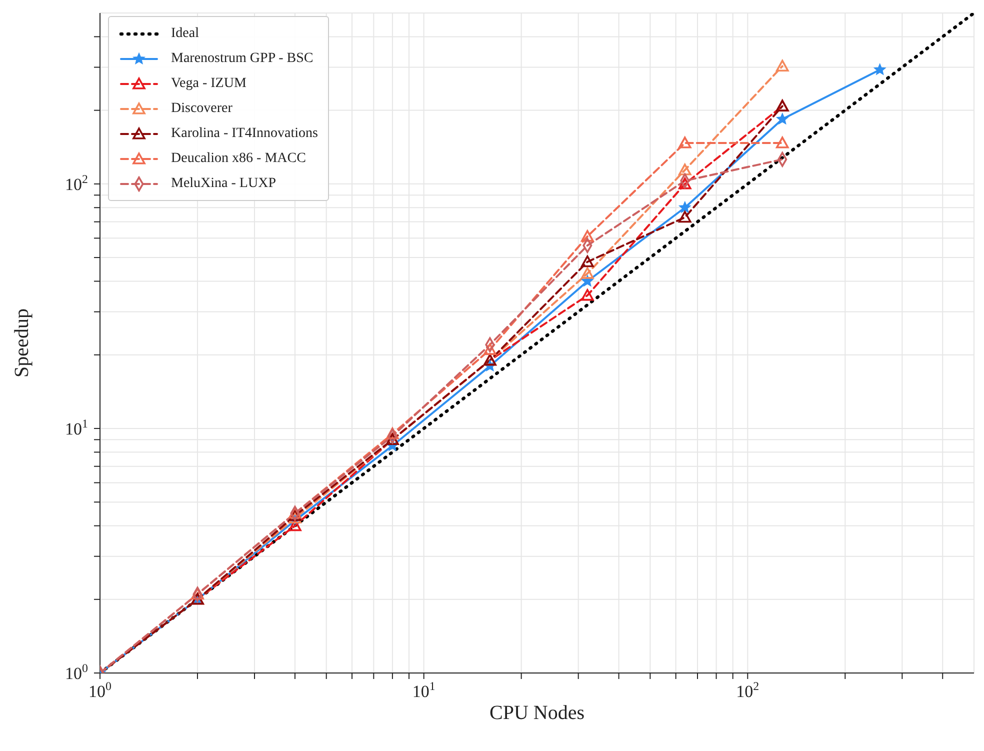 This screenshot has width=984, height=751. I want to click on x-axis-title: CPU Nodes, so click(537, 713).